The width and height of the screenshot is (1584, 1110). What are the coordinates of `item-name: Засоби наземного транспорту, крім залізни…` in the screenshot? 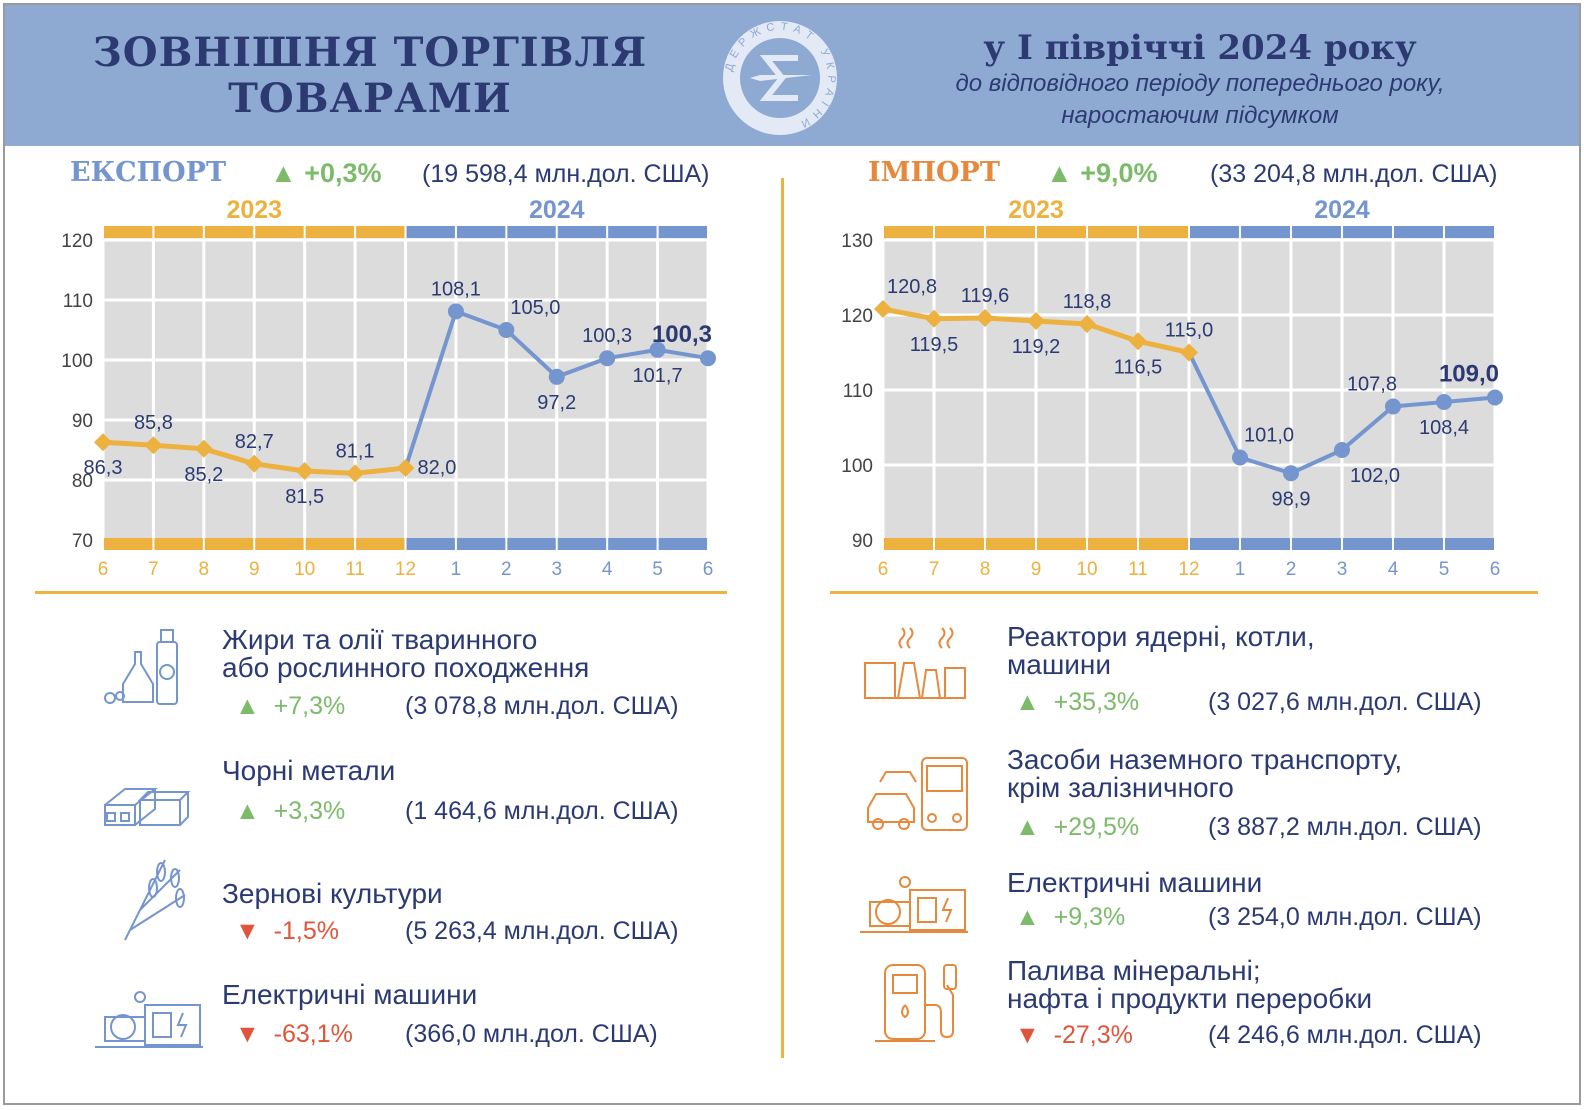 It's located at (1204, 774).